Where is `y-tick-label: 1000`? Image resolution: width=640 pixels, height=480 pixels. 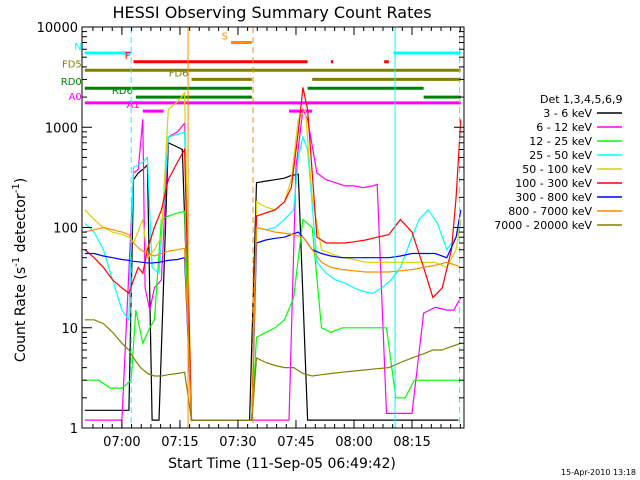
y-tick-label: 1000 is located at coordinates (61, 128).